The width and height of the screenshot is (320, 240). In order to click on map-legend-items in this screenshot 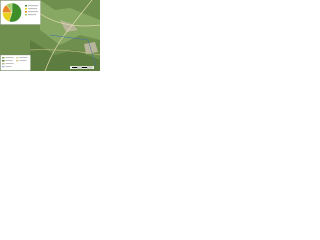, I will do `click(15, 62)`.